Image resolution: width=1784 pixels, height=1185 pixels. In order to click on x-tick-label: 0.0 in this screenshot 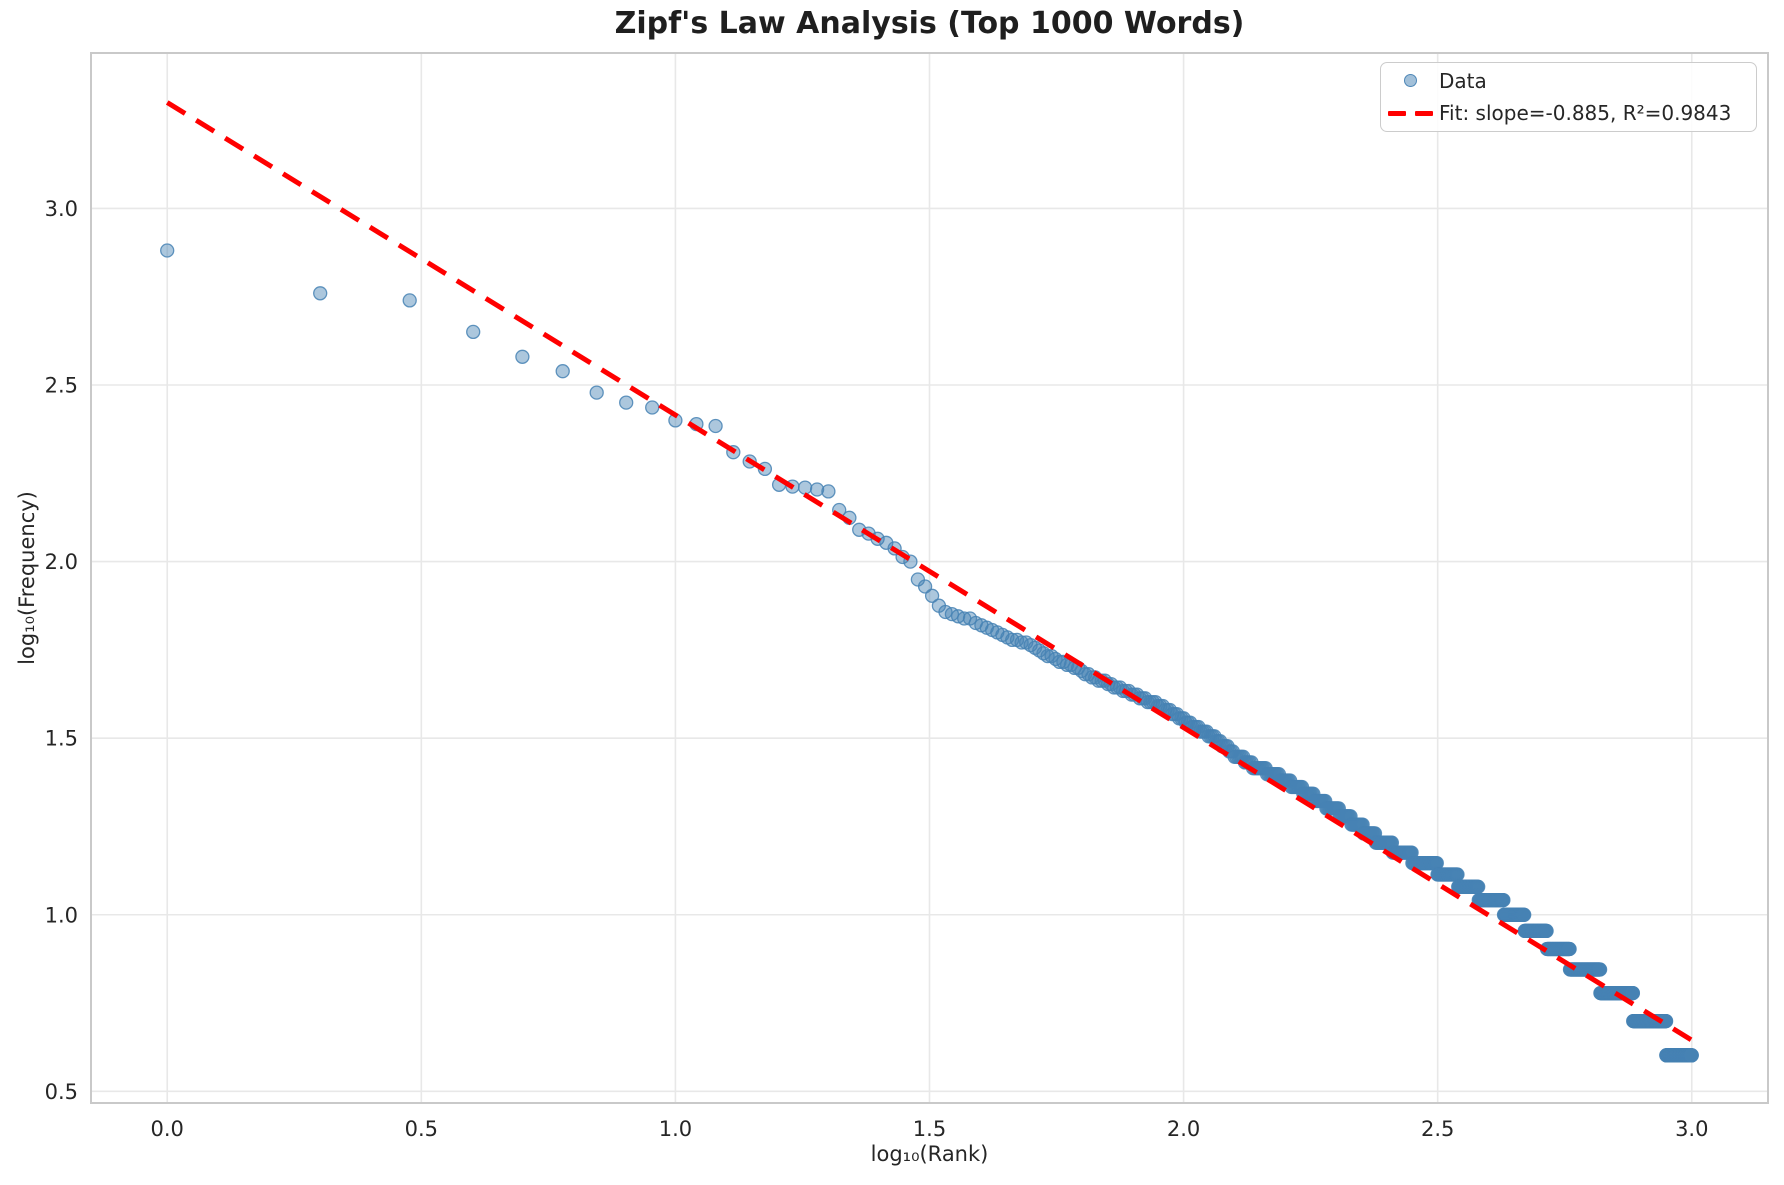, I will do `click(167, 1129)`.